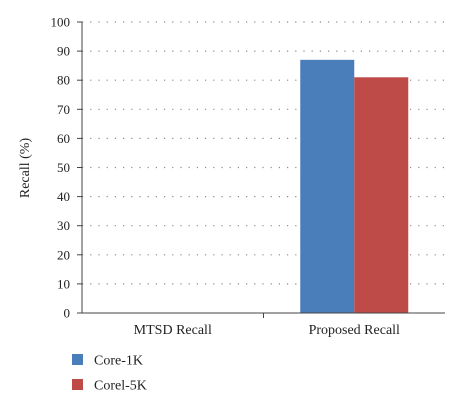 The height and width of the screenshot is (406, 474). I want to click on legend-label: Core-1K, so click(118, 361).